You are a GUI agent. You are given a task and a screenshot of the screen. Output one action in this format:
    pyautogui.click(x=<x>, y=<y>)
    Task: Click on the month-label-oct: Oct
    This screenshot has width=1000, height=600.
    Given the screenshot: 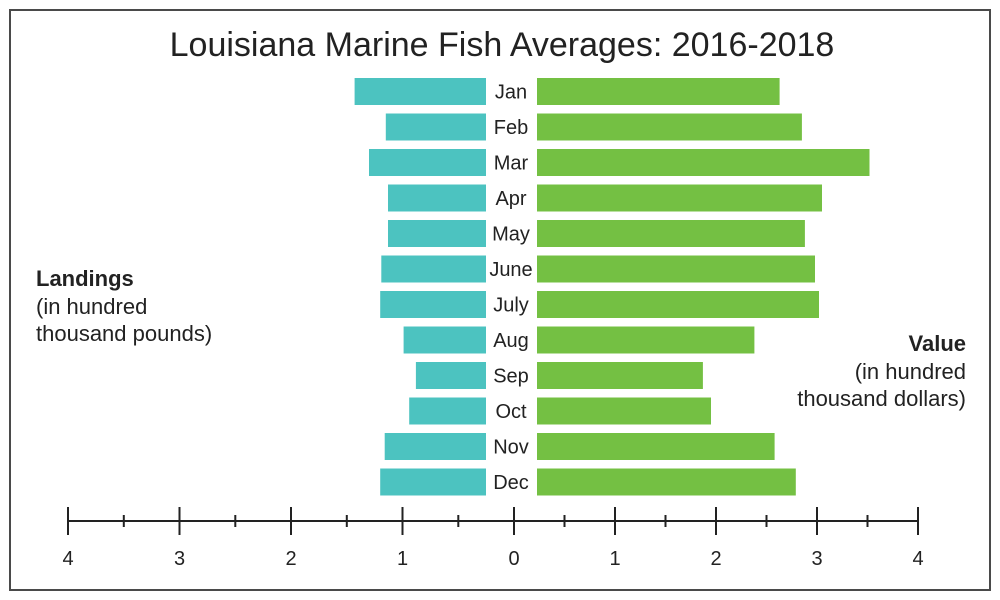 What is the action you would take?
    pyautogui.click(x=511, y=412)
    